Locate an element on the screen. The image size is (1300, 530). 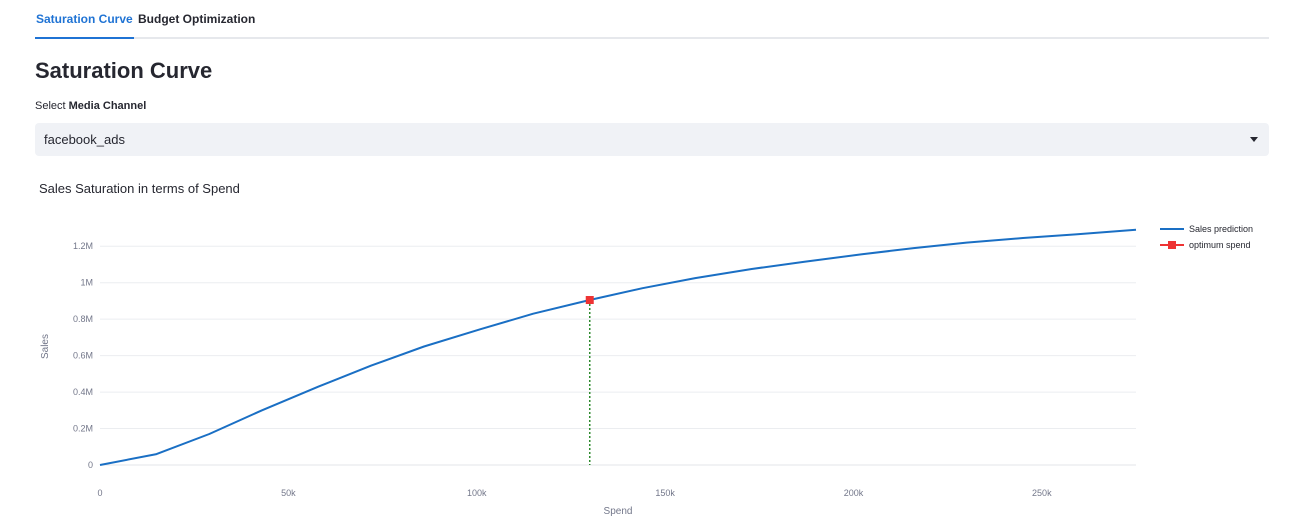
y-tick-label: 1.2M is located at coordinates (83, 246).